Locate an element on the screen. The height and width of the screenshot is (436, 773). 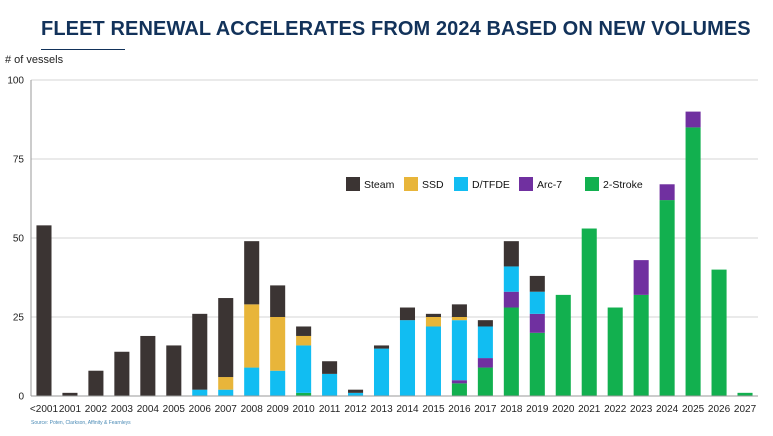
x-tick-label: 2002 is located at coordinates (96, 409).